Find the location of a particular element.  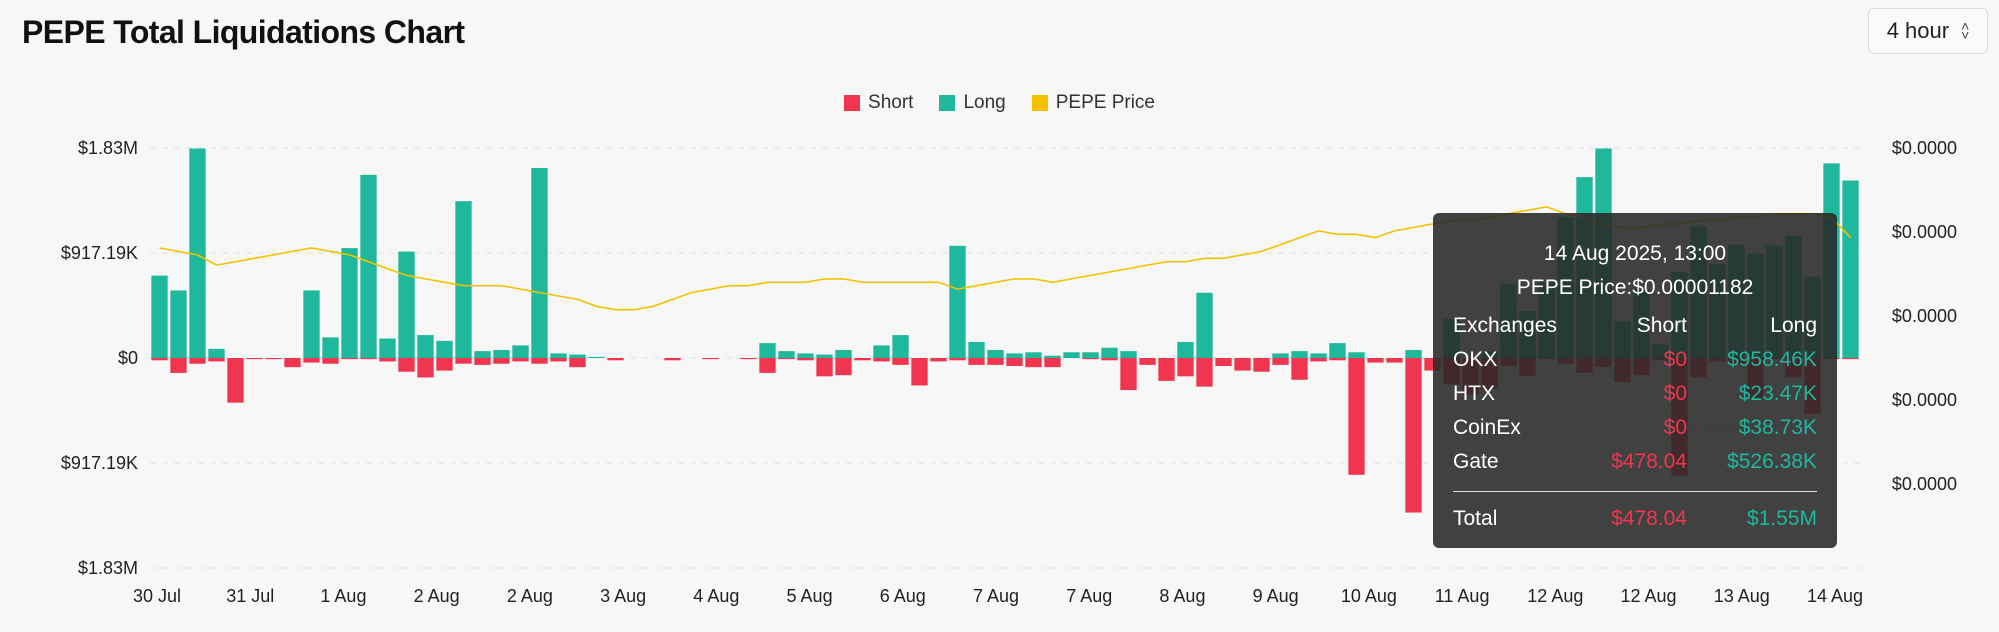

x-tick: 6 Aug is located at coordinates (903, 596).